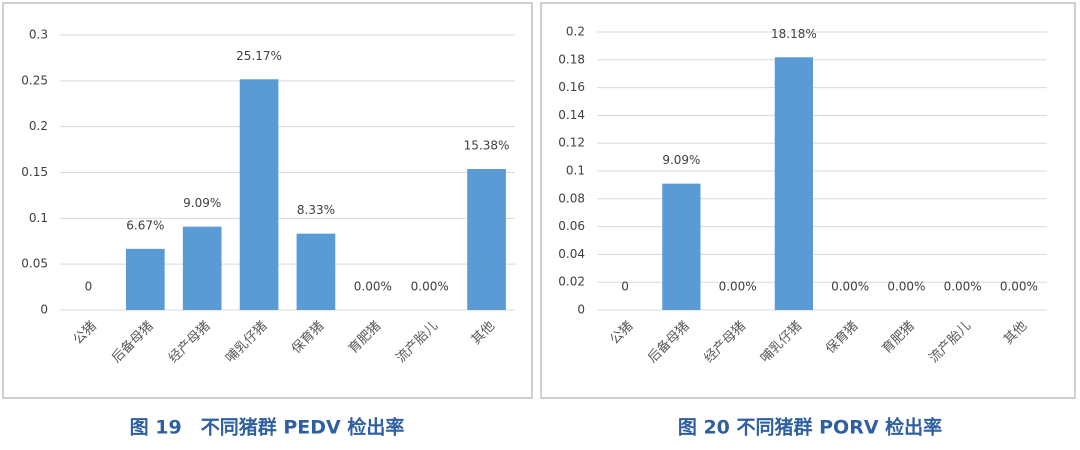 Image resolution: width=1080 pixels, height=450 pixels. I want to click on y-tick-label: 0.16, so click(571, 87).